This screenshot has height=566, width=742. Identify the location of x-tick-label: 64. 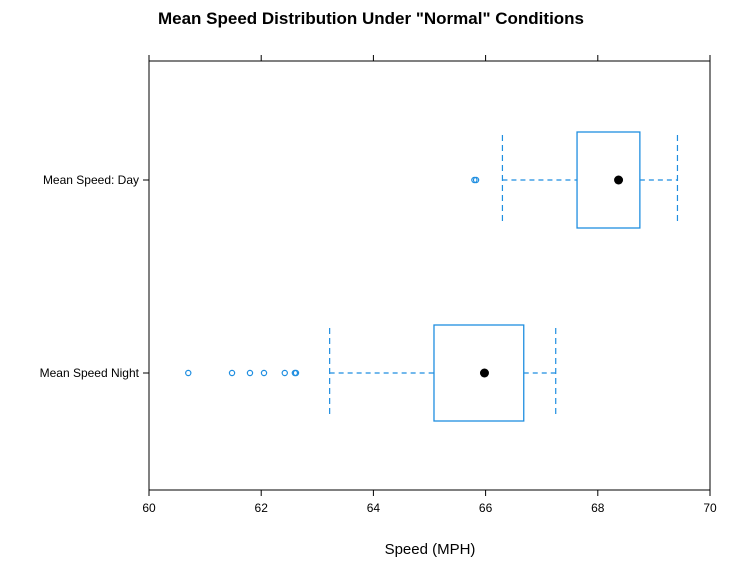
(374, 508).